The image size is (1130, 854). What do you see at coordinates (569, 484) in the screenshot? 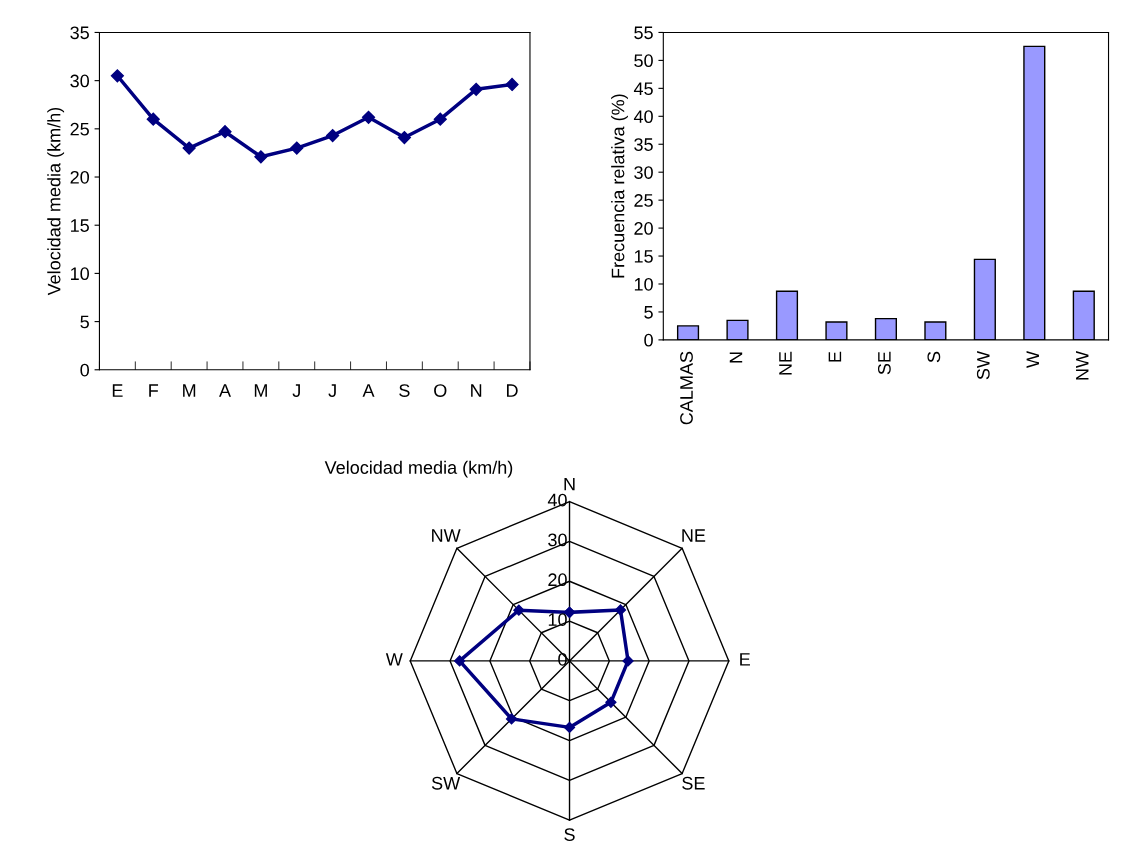
I see `spoke-label: N` at bounding box center [569, 484].